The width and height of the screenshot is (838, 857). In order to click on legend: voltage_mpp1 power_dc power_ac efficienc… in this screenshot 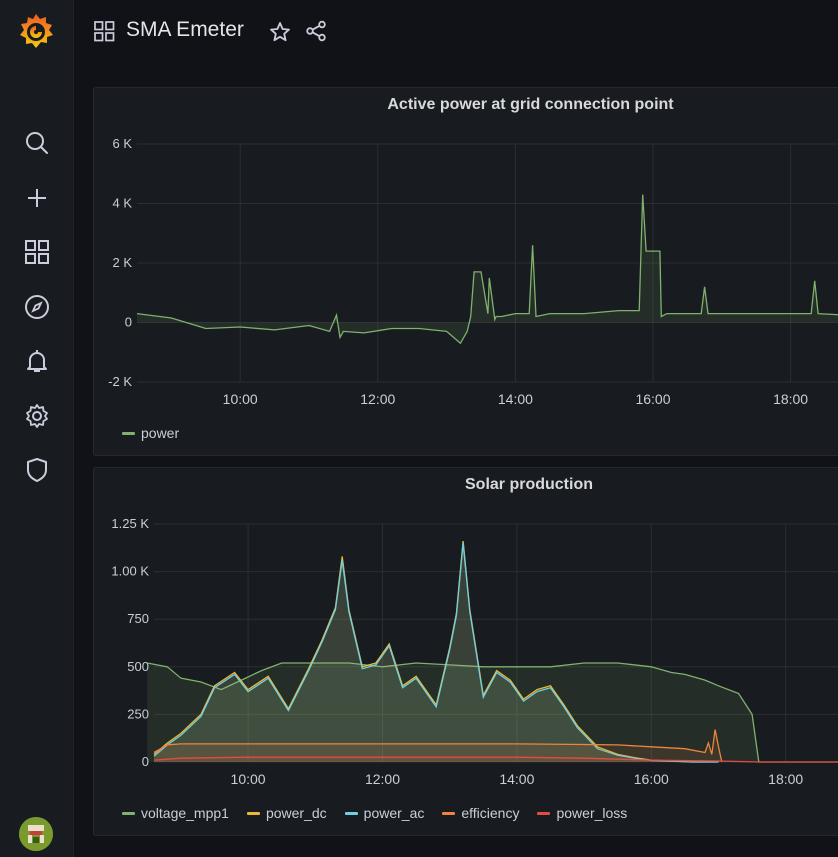, I will do `click(374, 813)`.